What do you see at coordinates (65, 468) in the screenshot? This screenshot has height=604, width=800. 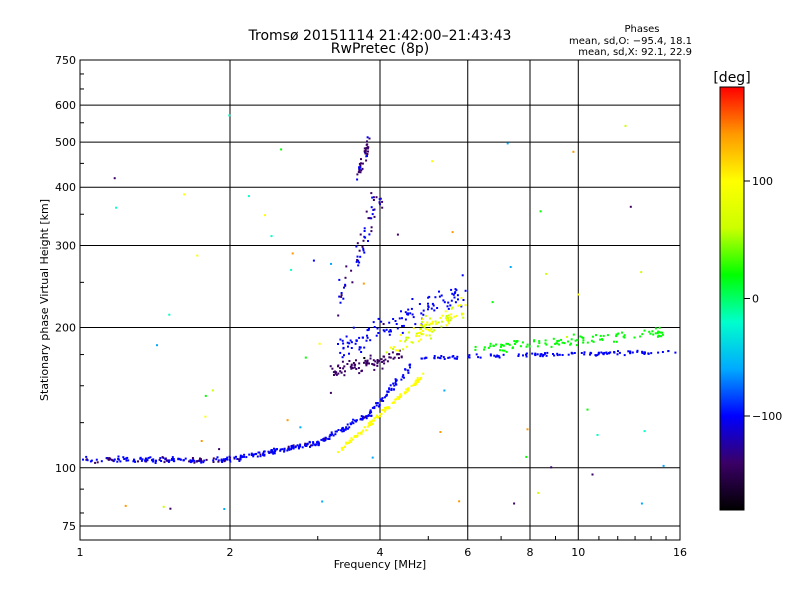 I see `y-tick-label: 100` at bounding box center [65, 468].